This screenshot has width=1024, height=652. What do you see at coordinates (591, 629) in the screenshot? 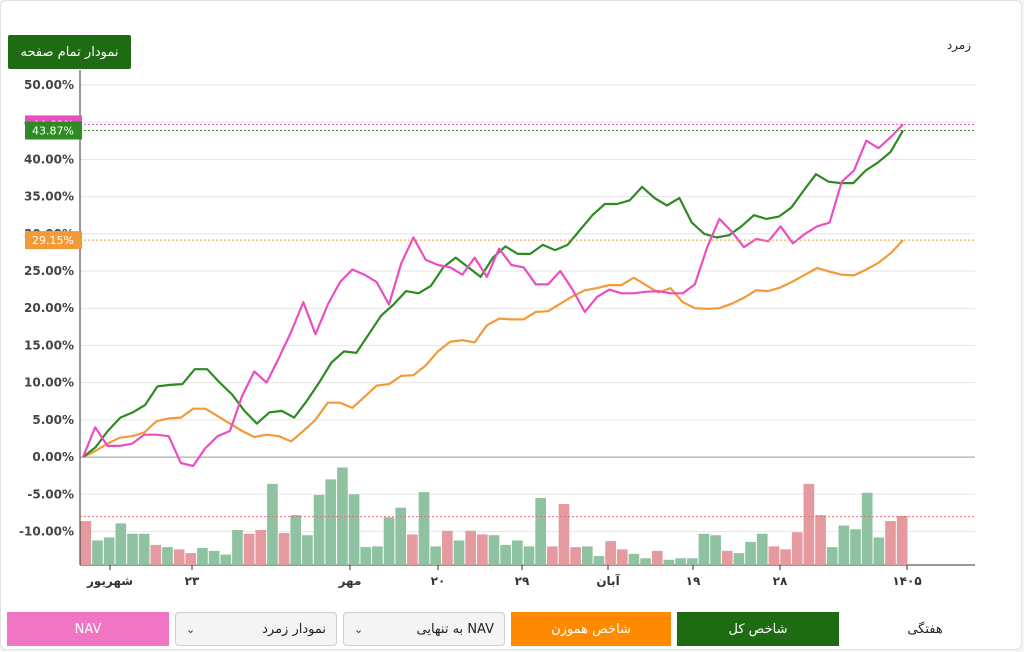
I see `hamvazn-index-button: شاخص هموزن` at bounding box center [591, 629].